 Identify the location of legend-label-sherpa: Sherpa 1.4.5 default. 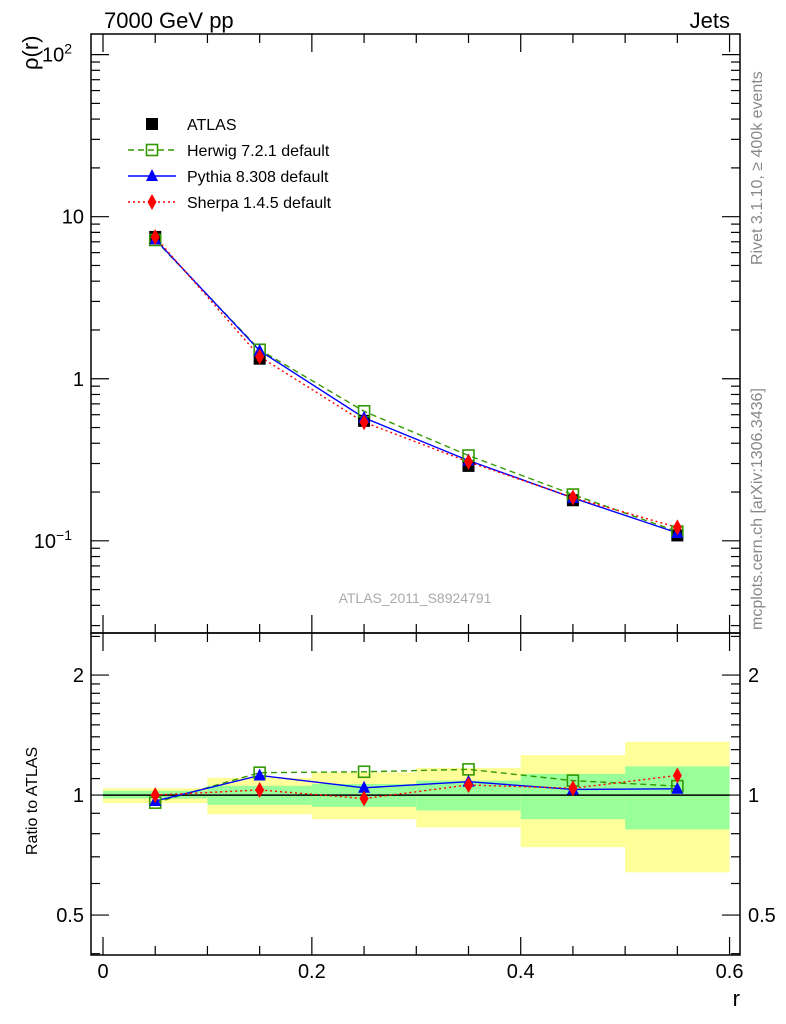
(259, 203).